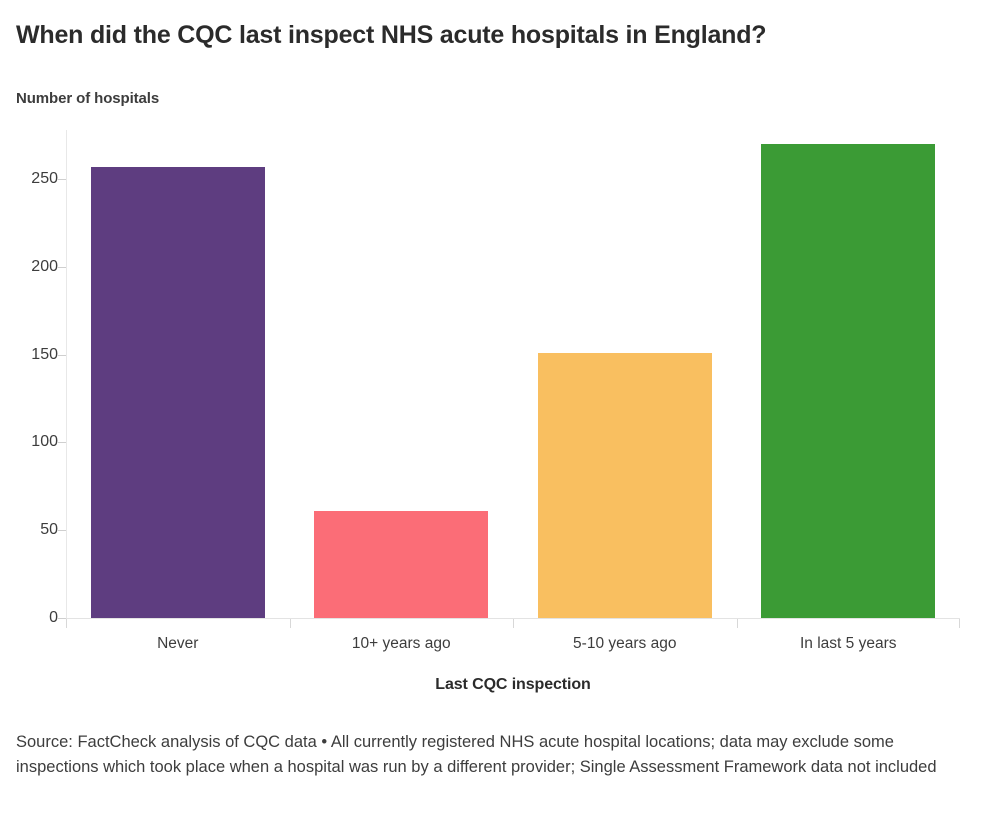 This screenshot has width=1000, height=821. I want to click on y-tick-label: 0, so click(53, 617).